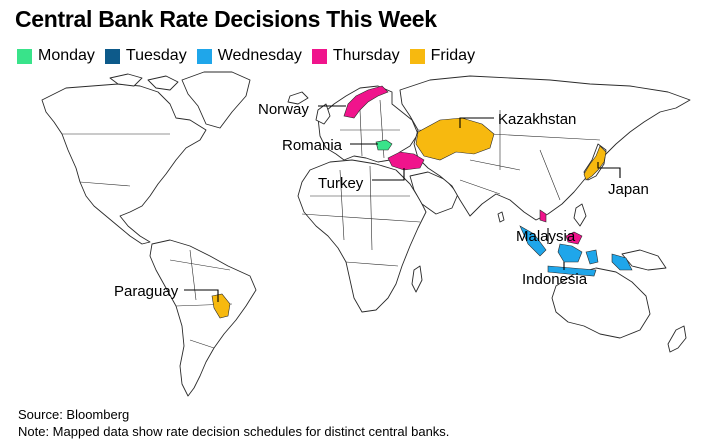 The height and width of the screenshot is (448, 720). I want to click on legend-item-tuesday: Tuesday, so click(145, 56).